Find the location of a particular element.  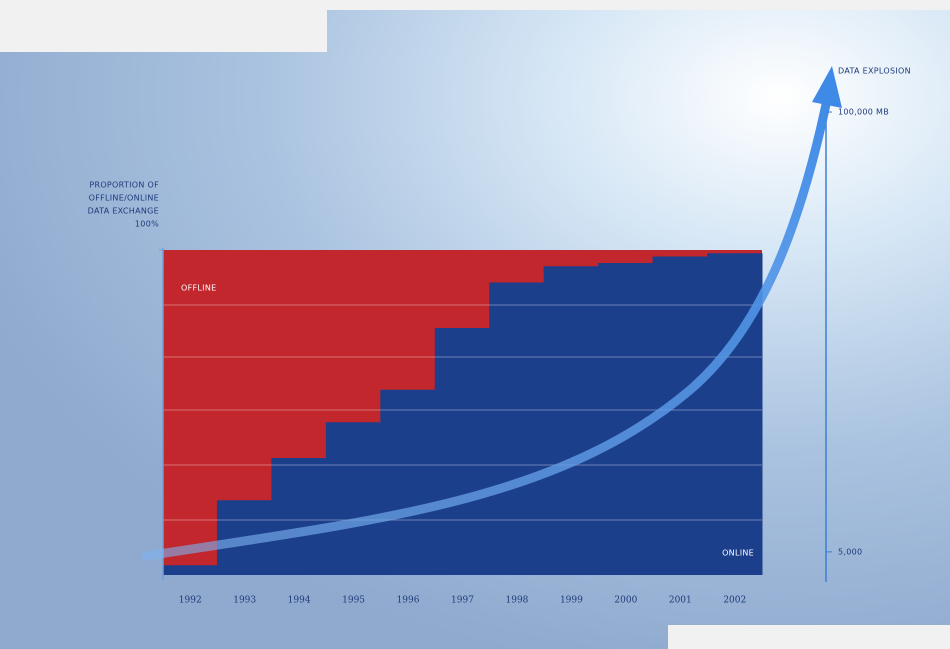

x-tick-label: 1995 is located at coordinates (353, 601).